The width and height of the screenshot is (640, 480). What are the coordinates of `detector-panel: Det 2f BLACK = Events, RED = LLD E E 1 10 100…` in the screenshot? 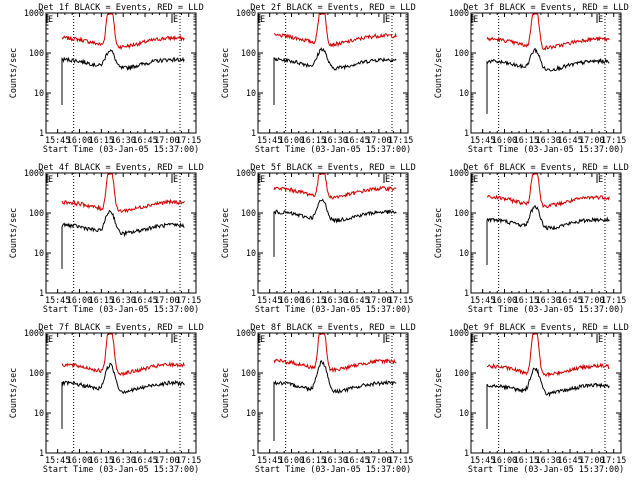 It's located at (318, 78).